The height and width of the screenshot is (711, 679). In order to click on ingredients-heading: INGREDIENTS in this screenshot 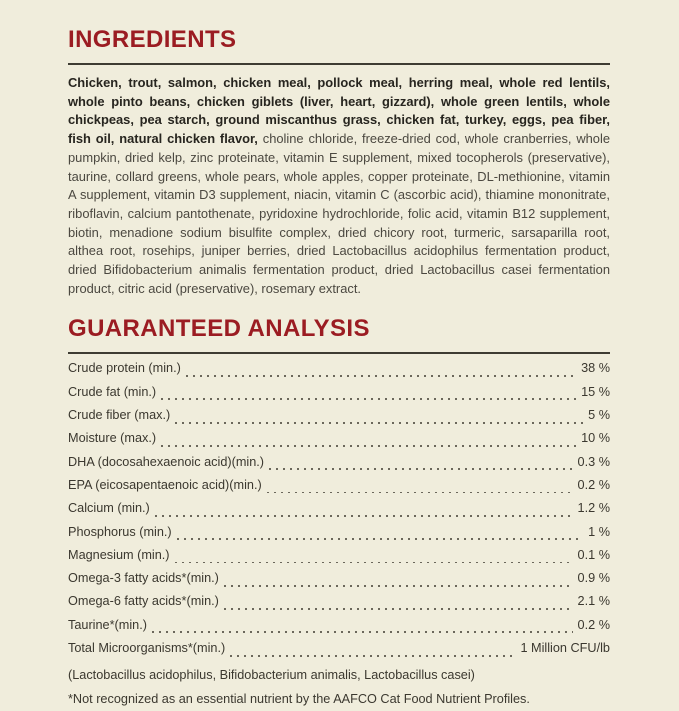, I will do `click(152, 39)`.